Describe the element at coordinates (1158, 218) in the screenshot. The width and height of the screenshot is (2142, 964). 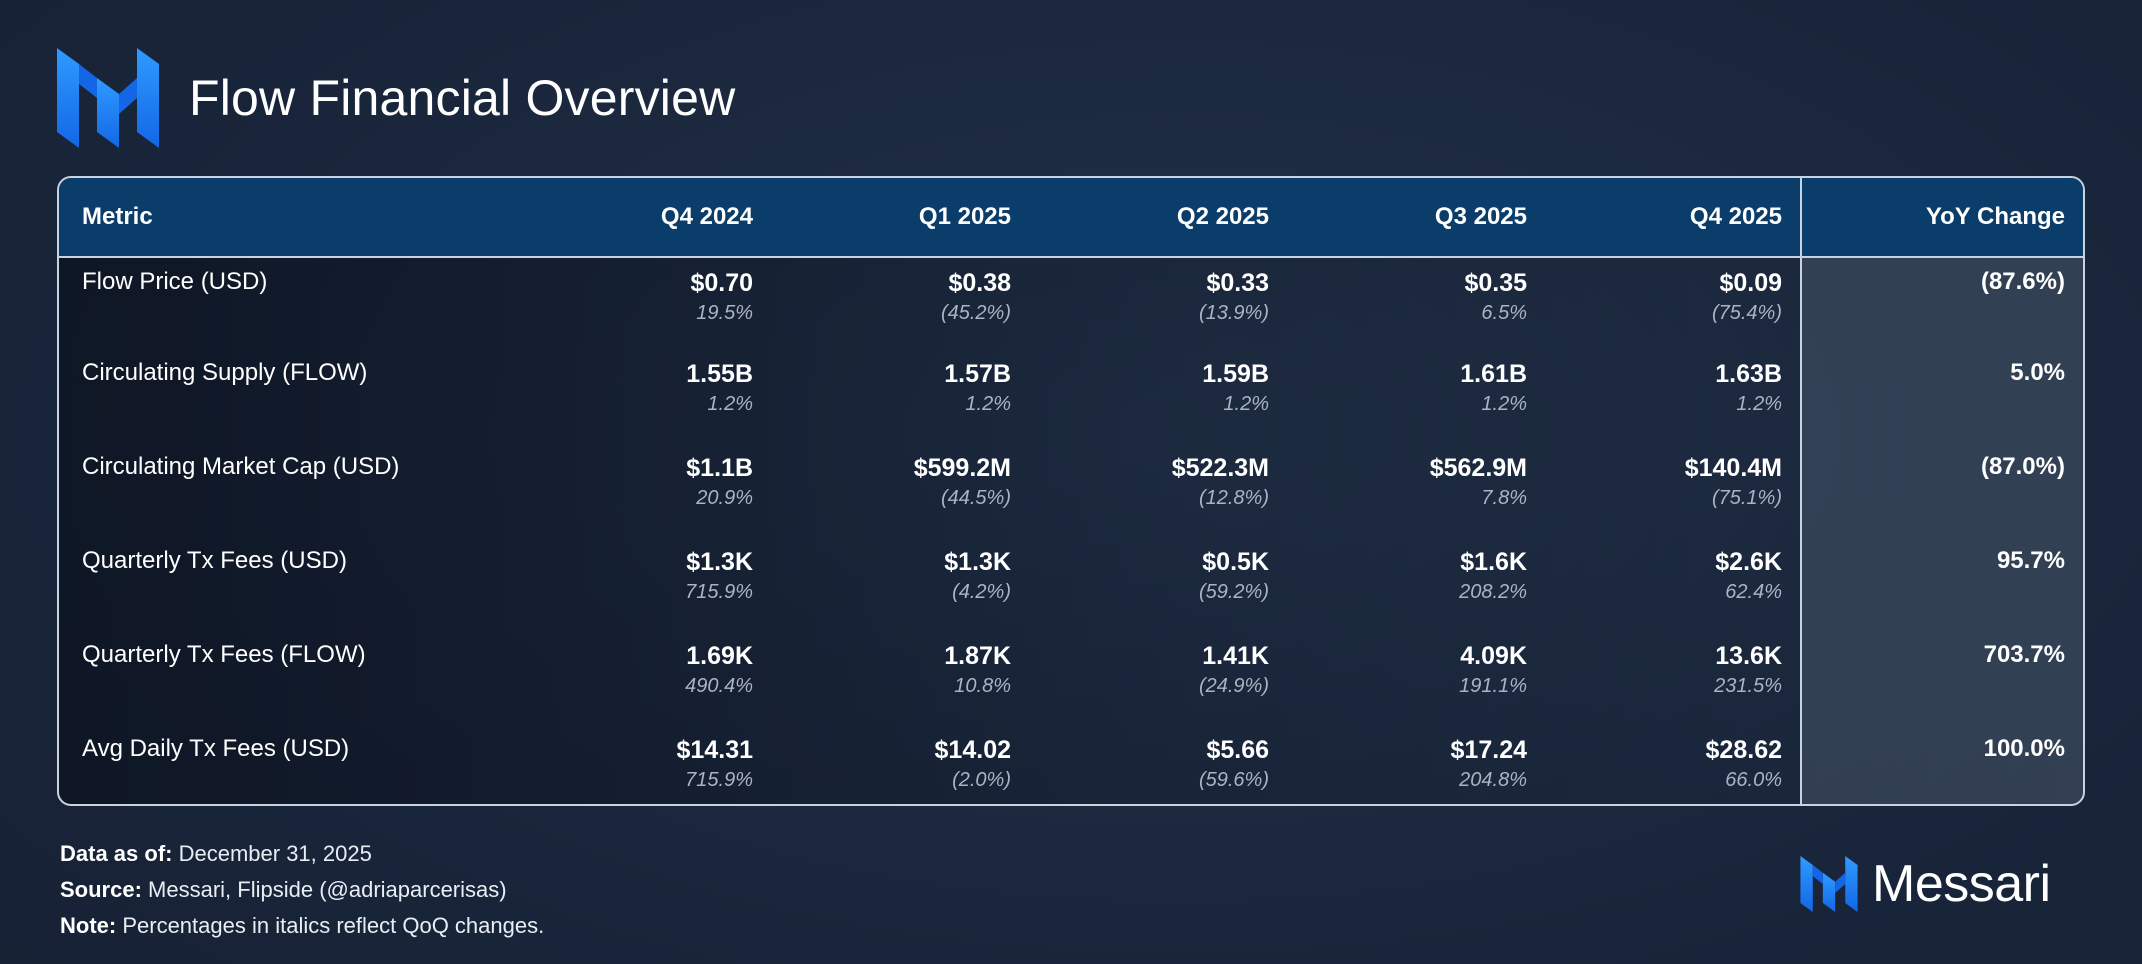
I see `column-header-q2-2025: Q2 2025` at that location.